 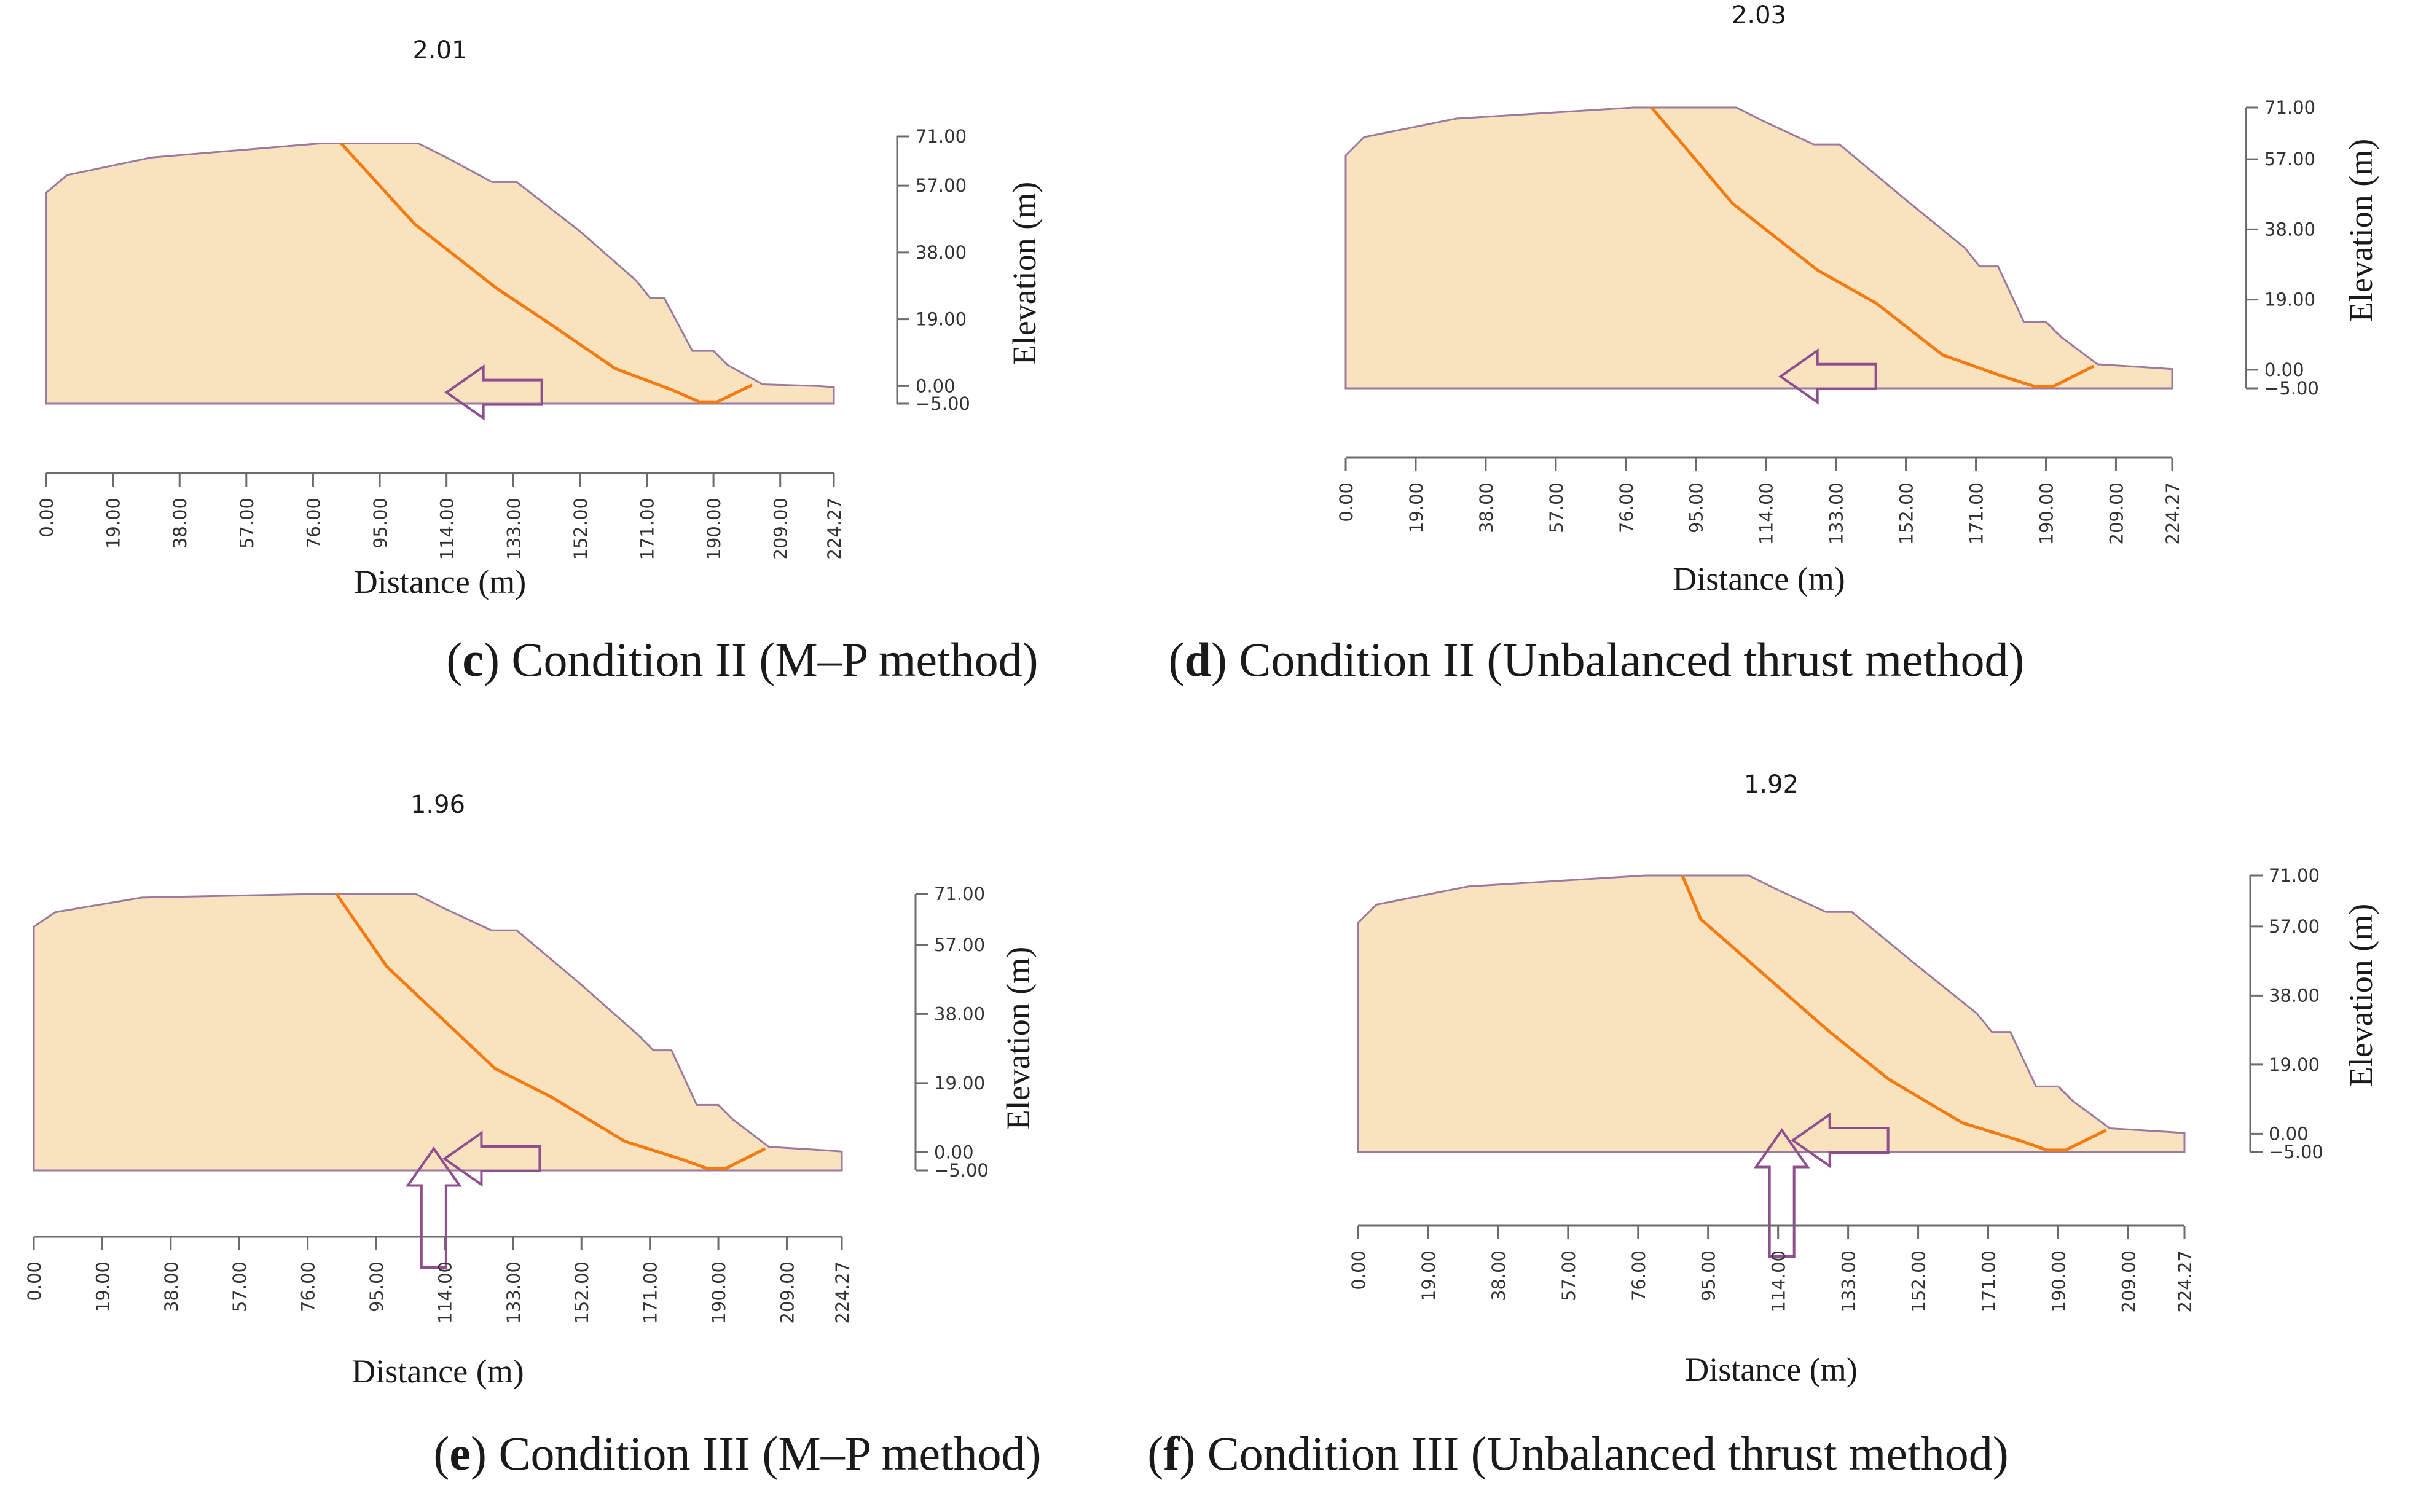 What do you see at coordinates (737, 1453) in the screenshot?
I see `panel-caption: (e) Condition III (M–P method)` at bounding box center [737, 1453].